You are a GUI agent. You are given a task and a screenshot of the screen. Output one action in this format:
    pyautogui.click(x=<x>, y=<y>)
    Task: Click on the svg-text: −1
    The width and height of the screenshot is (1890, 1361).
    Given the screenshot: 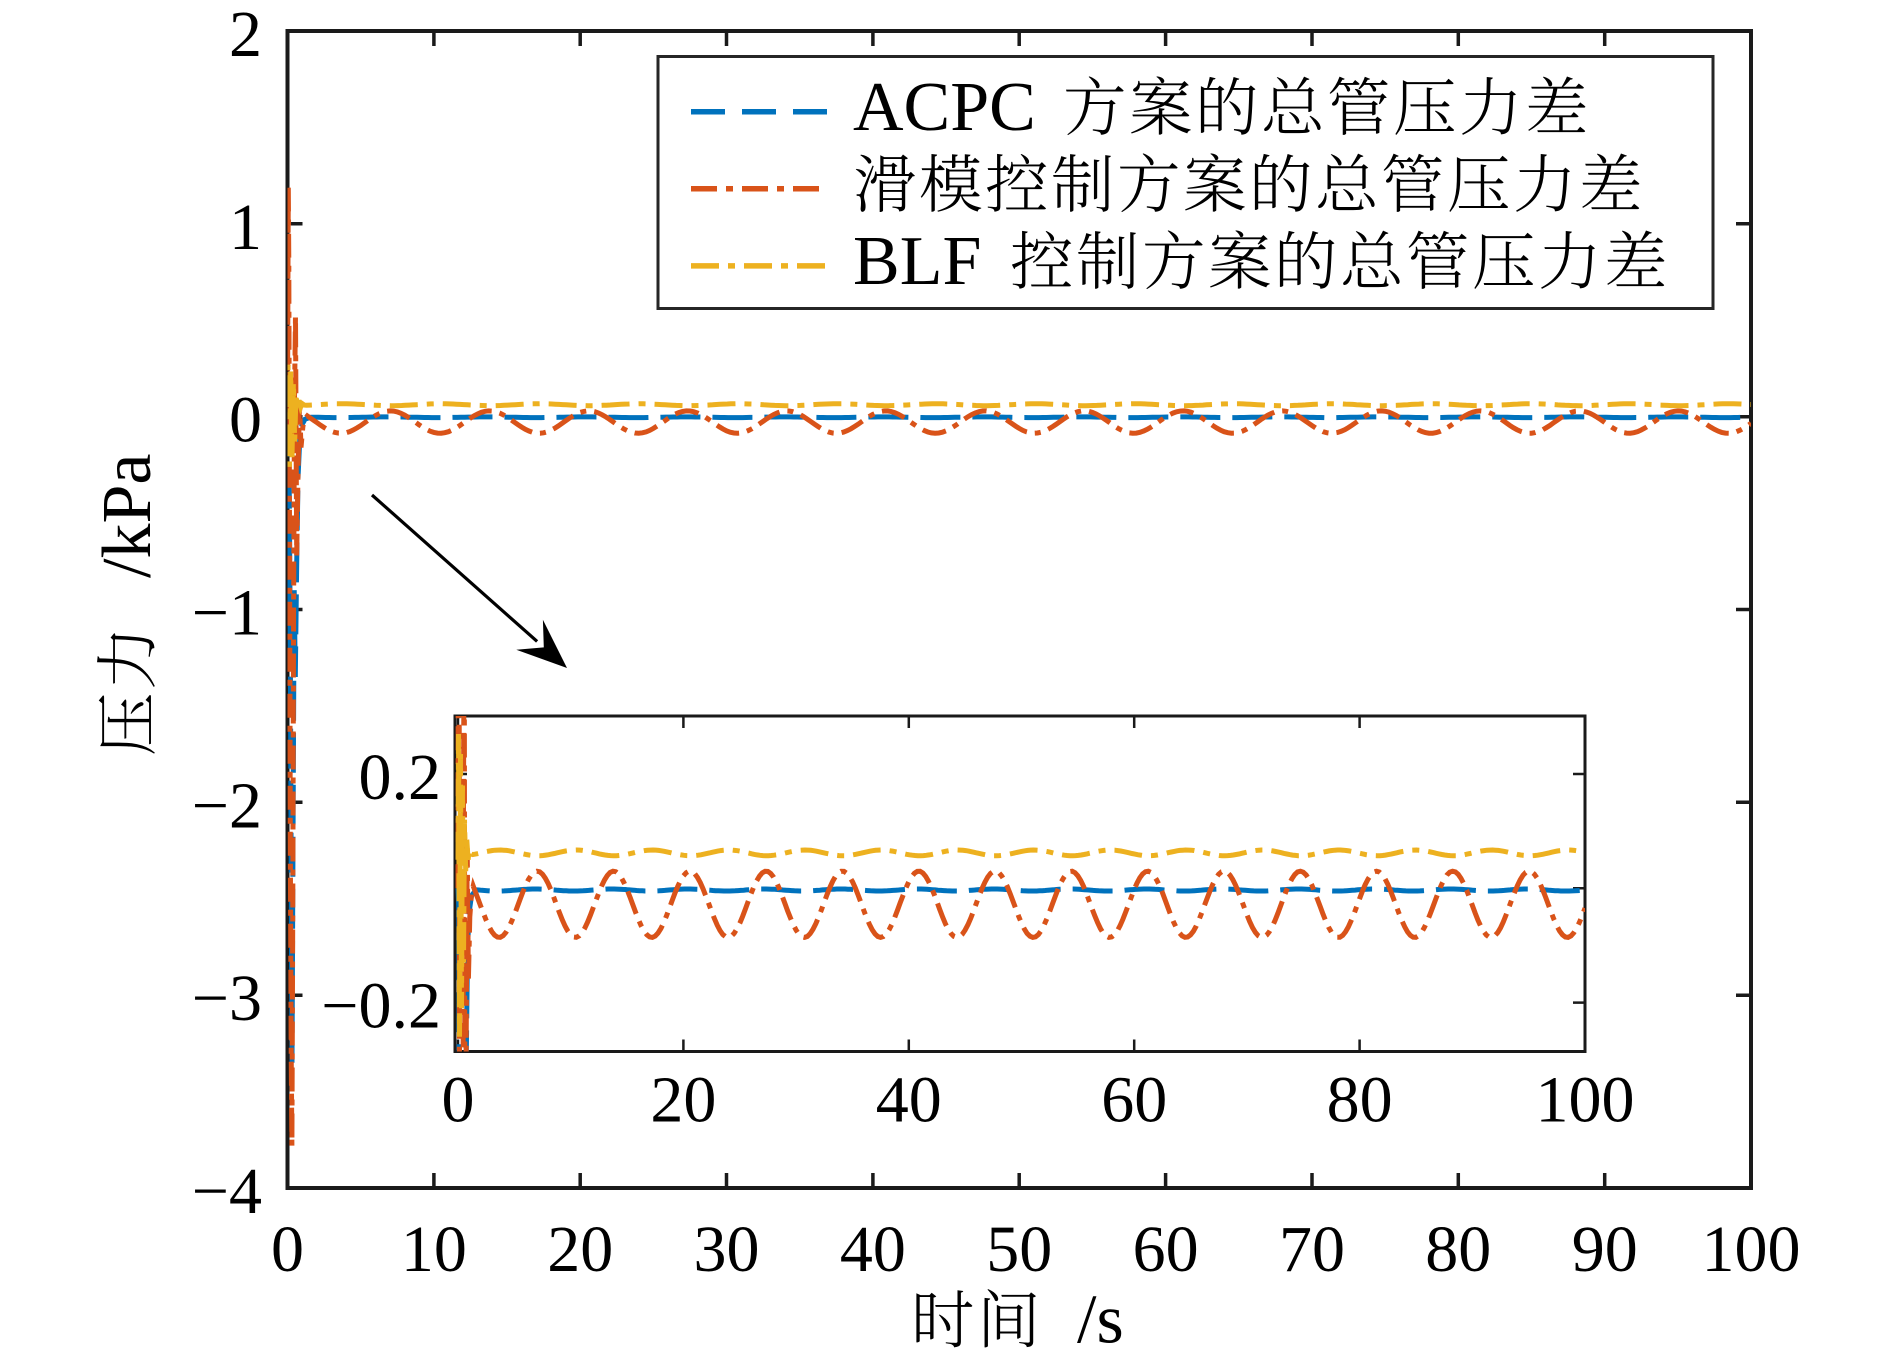 What is the action you would take?
    pyautogui.click(x=227, y=613)
    